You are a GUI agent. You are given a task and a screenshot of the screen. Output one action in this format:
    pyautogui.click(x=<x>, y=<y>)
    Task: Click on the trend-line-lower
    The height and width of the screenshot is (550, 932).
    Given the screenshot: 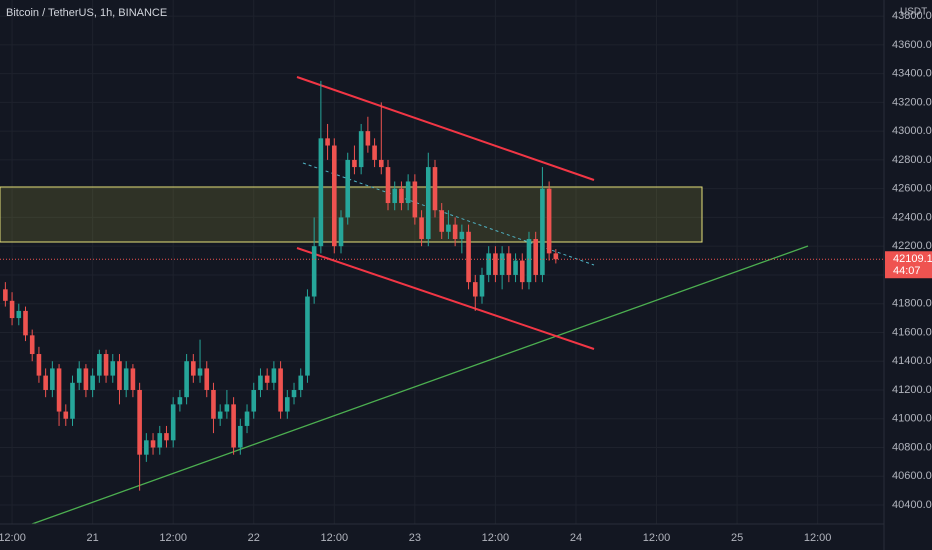 What is the action you would take?
    pyautogui.click(x=445, y=298)
    